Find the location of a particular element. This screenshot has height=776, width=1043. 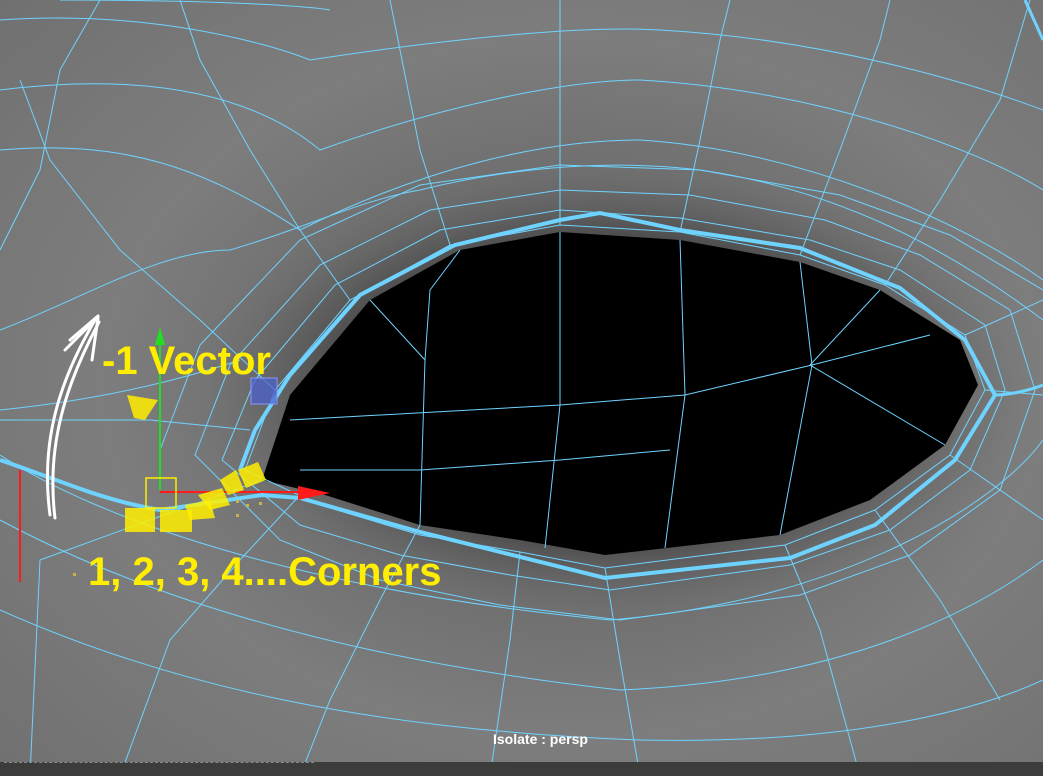

corners-annotation: 1, 2, 3, 4....Corners is located at coordinates (265, 572).